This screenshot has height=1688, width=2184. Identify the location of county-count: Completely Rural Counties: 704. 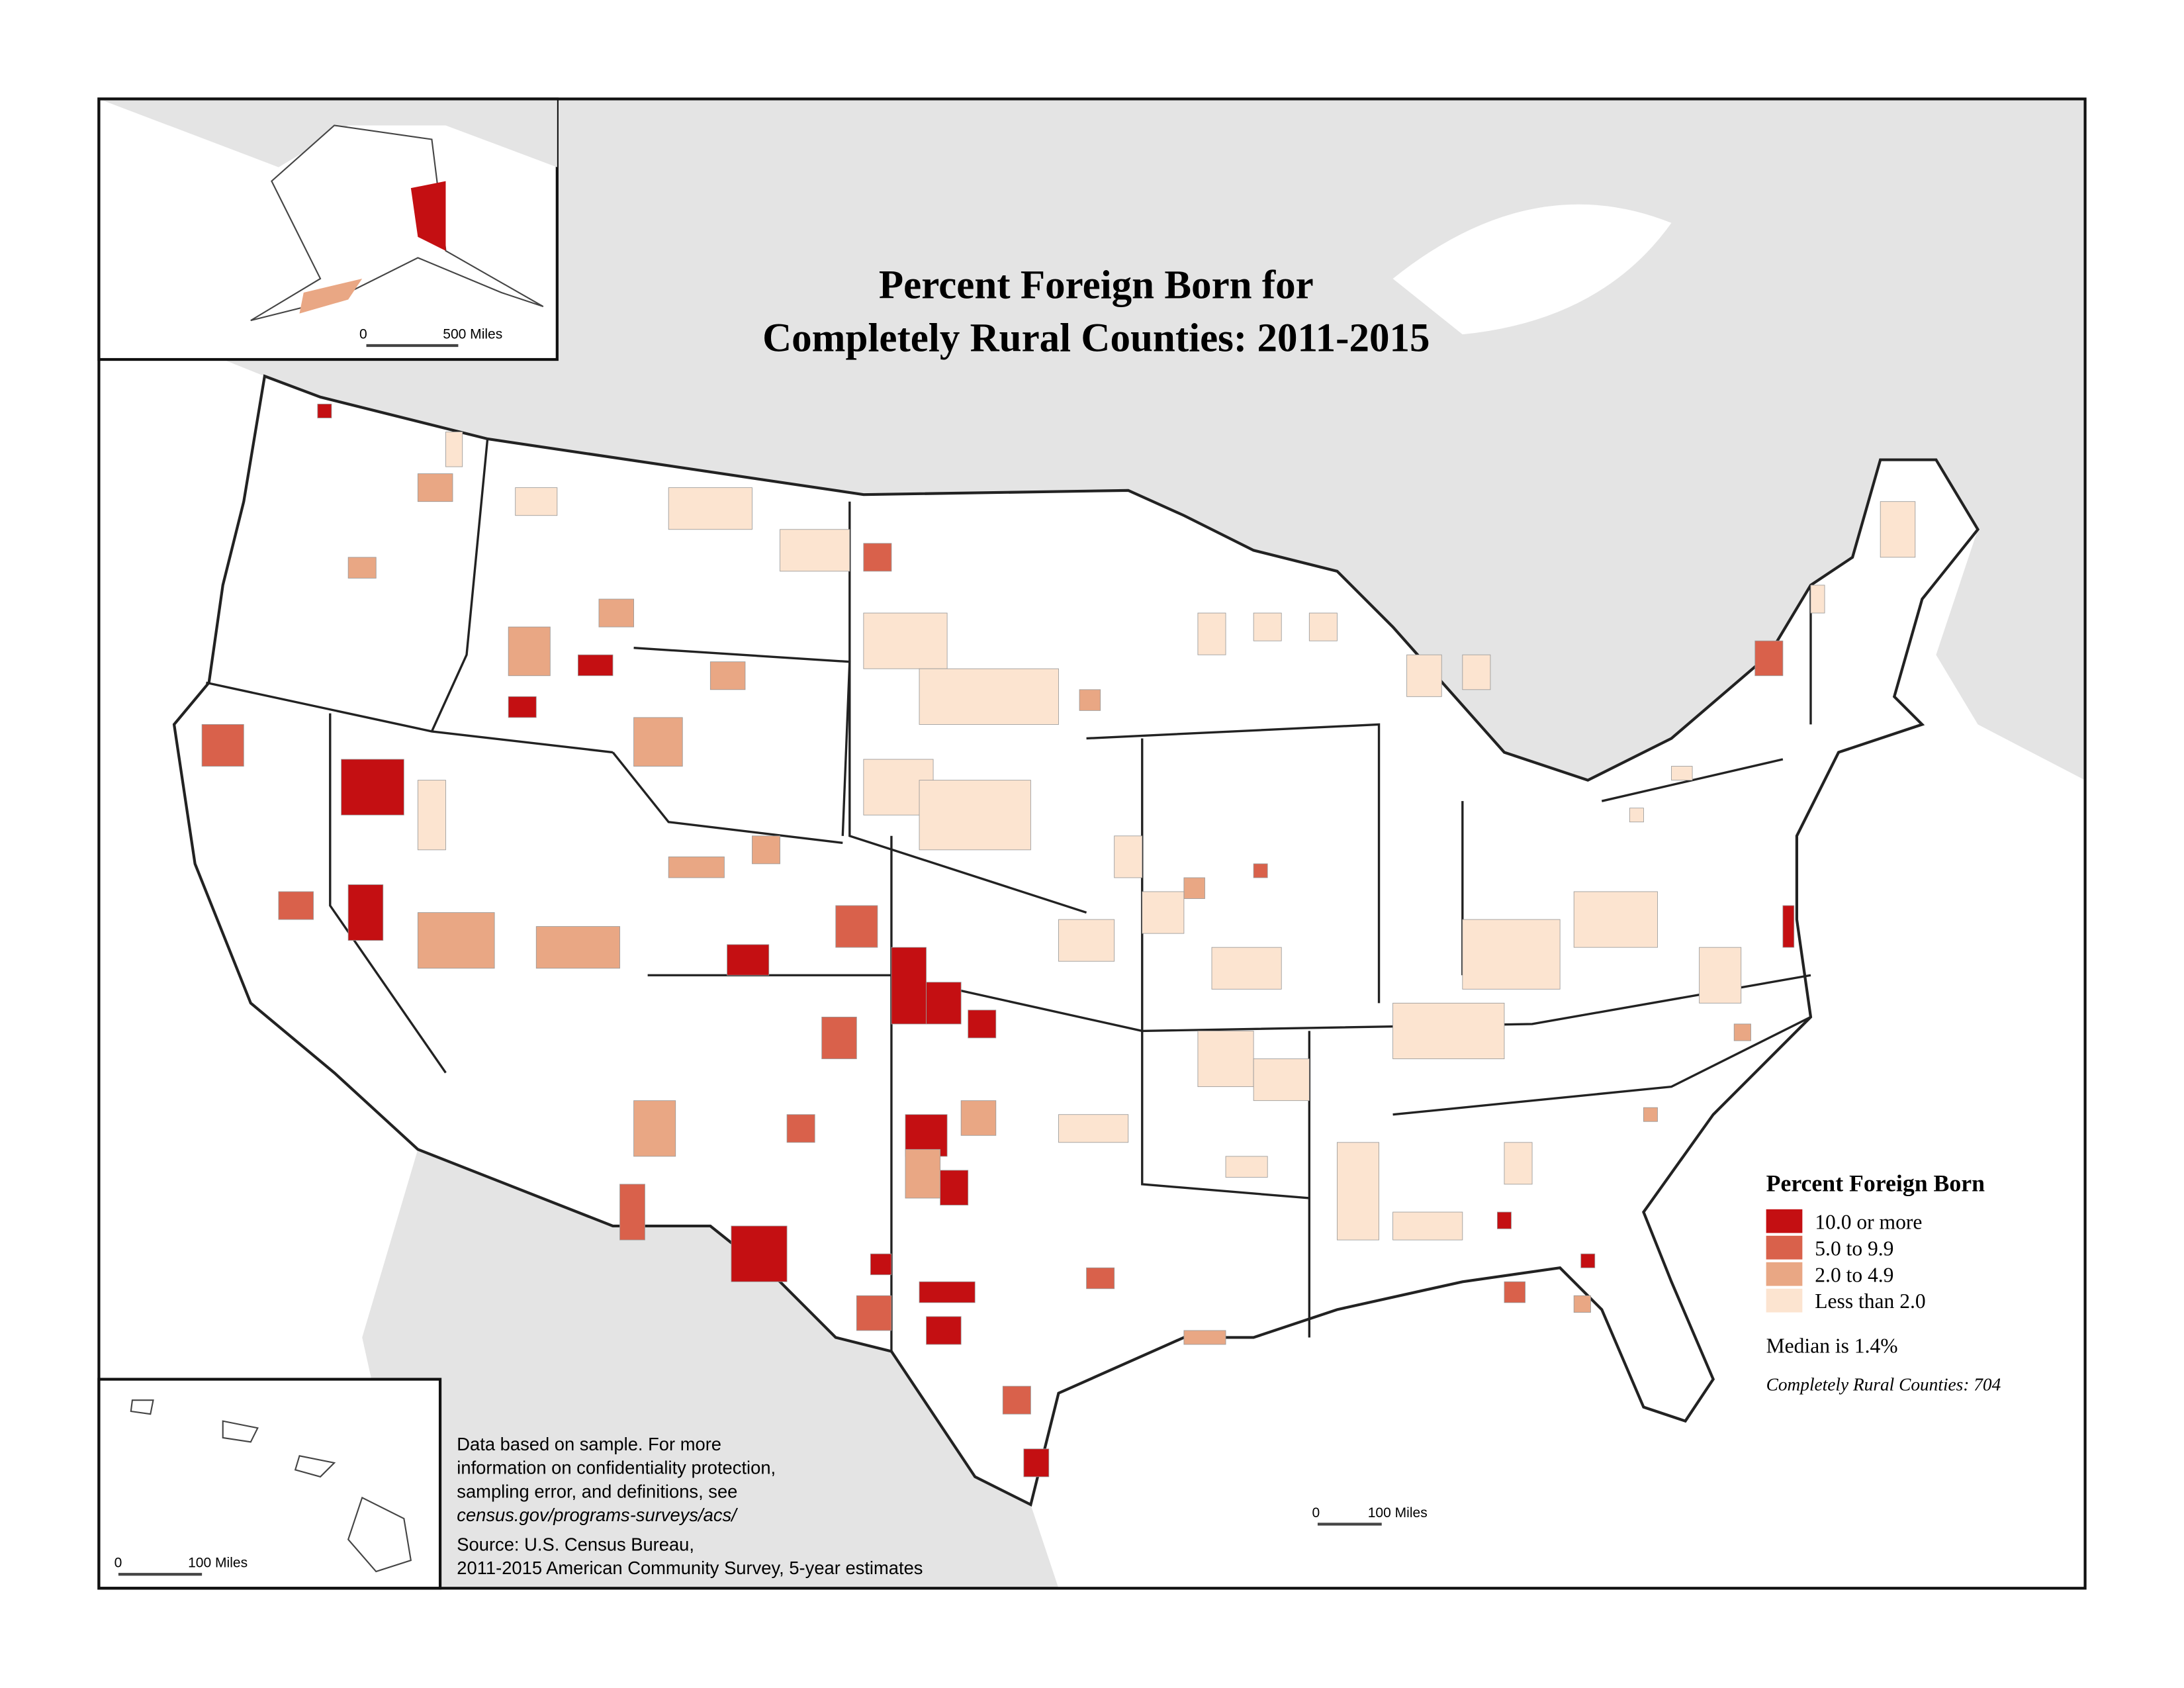
(1883, 1384).